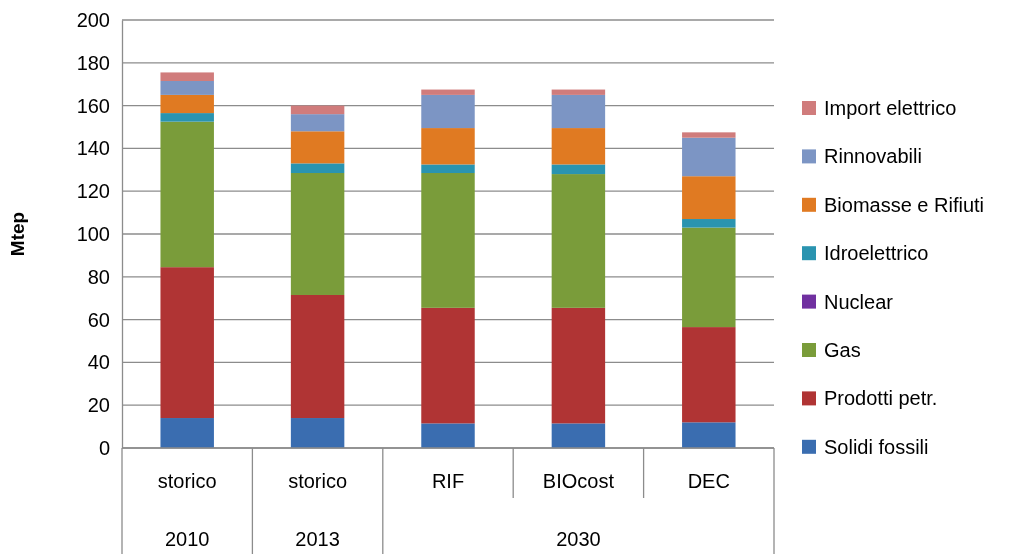  What do you see at coordinates (104, 447) in the screenshot?
I see `y-tick-label: 0` at bounding box center [104, 447].